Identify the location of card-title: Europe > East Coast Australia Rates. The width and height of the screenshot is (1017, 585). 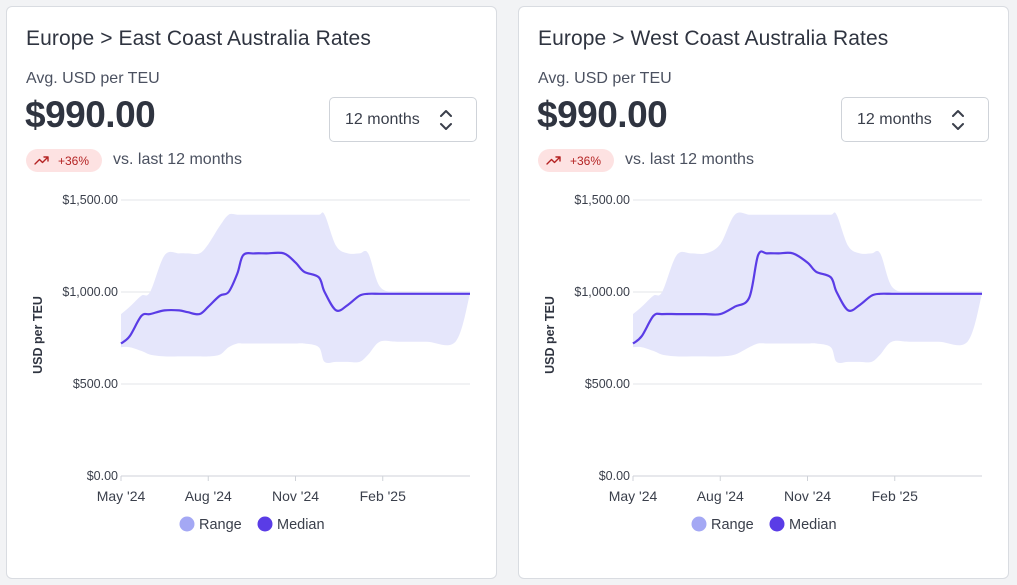
(198, 38).